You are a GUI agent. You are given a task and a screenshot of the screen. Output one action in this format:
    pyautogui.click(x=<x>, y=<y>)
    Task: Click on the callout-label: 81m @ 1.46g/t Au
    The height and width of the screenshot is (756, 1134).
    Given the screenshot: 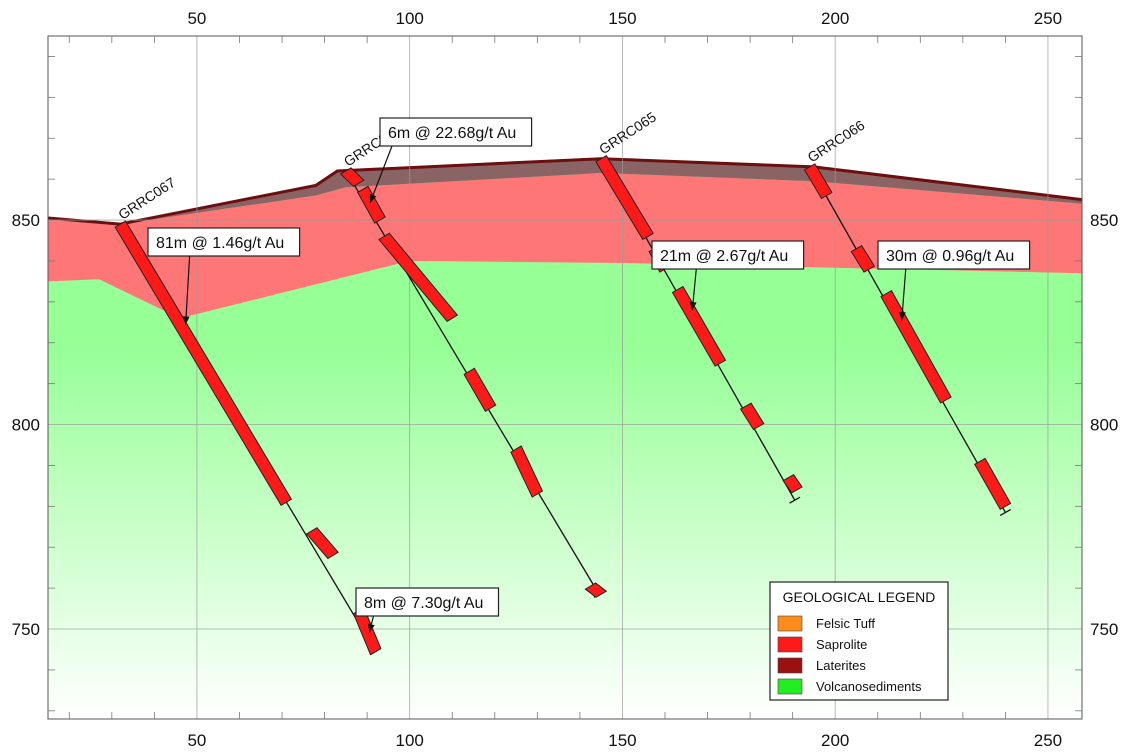 What is the action you would take?
    pyautogui.click(x=220, y=243)
    